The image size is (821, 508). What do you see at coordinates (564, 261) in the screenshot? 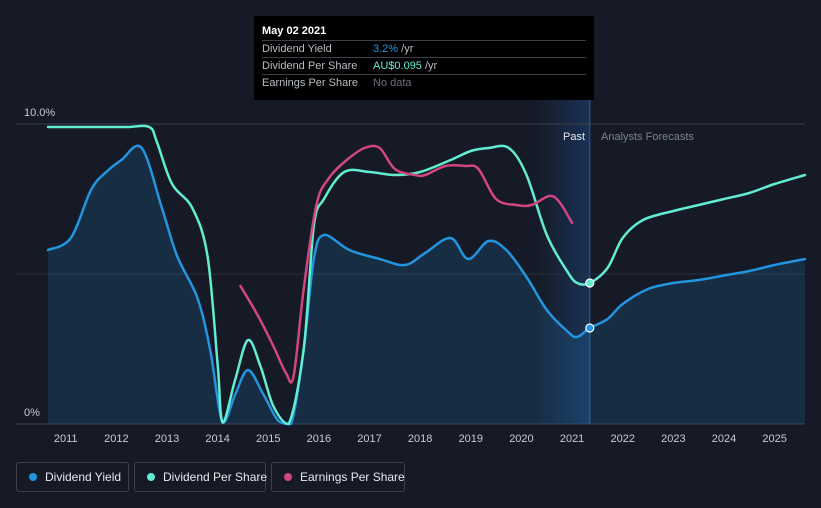
I see `past-band` at bounding box center [564, 261].